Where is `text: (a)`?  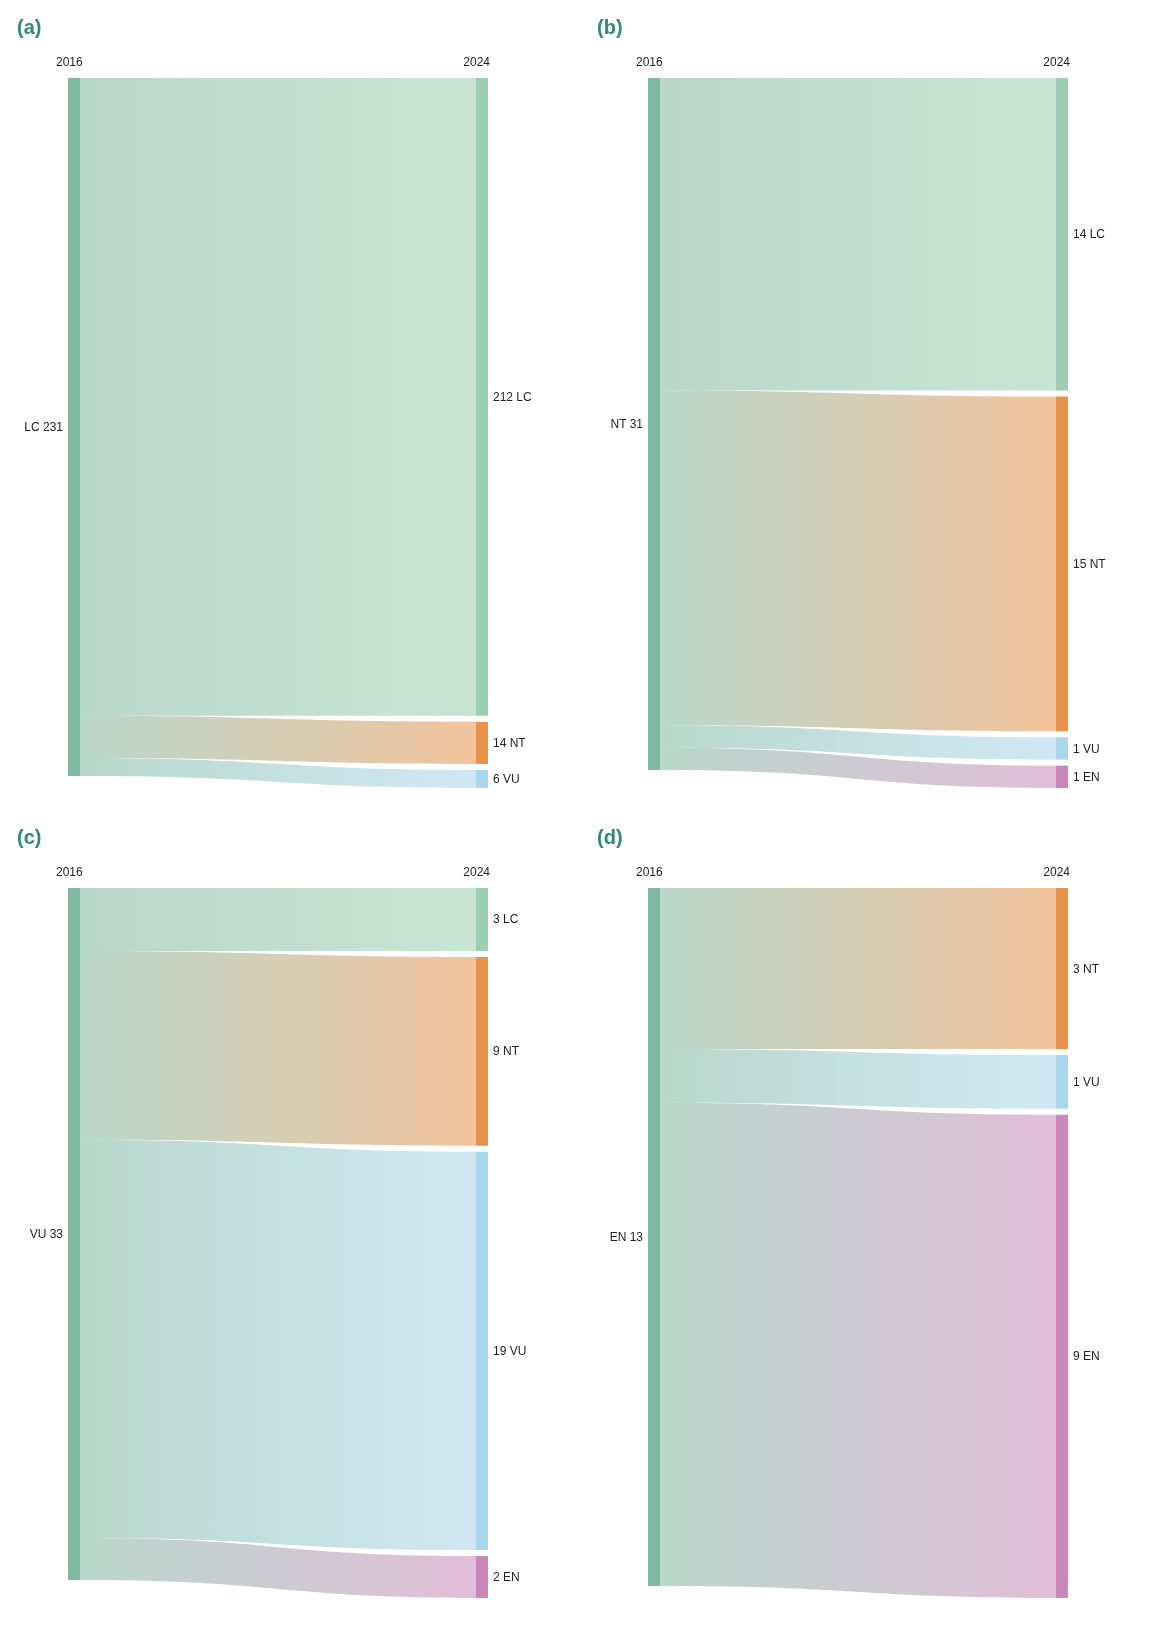 text: (a) is located at coordinates (29, 27).